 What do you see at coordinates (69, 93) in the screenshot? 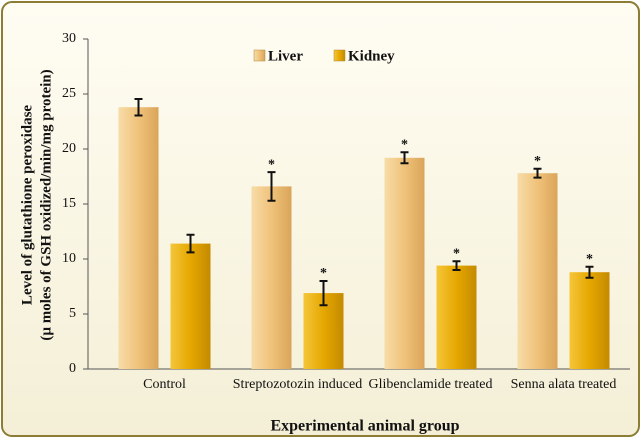
I see `y-tick-label: 25` at bounding box center [69, 93].